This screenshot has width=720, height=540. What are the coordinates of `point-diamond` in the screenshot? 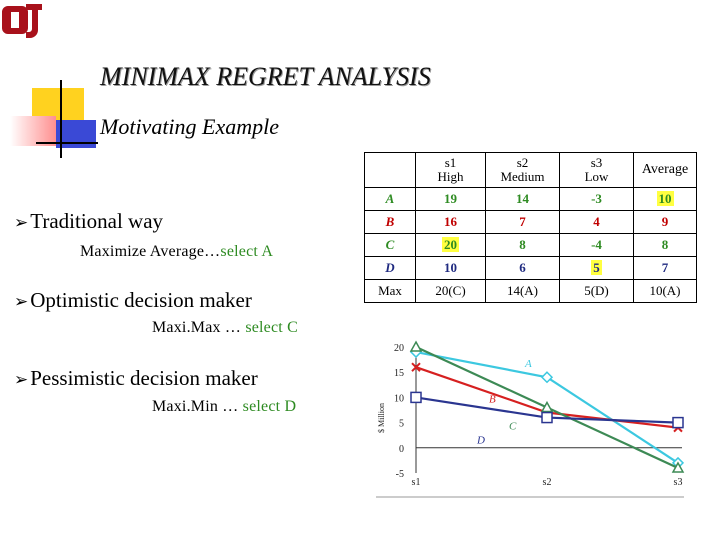 It's located at (547, 377).